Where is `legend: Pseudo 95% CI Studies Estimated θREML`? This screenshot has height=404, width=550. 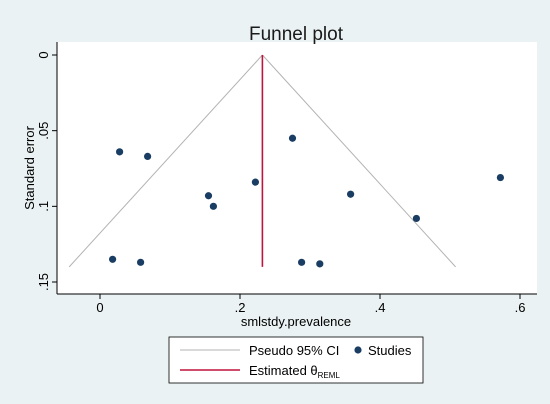
legend: Pseudo 95% CI Studies Estimated θREML is located at coordinates (296, 360).